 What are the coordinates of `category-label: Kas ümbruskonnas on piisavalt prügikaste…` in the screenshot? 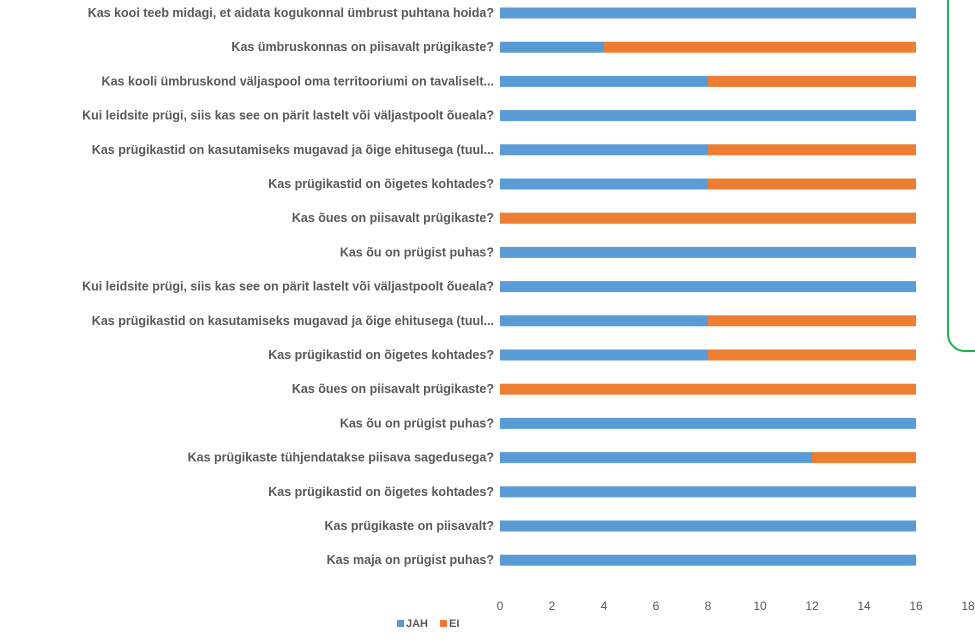 It's located at (362, 47).